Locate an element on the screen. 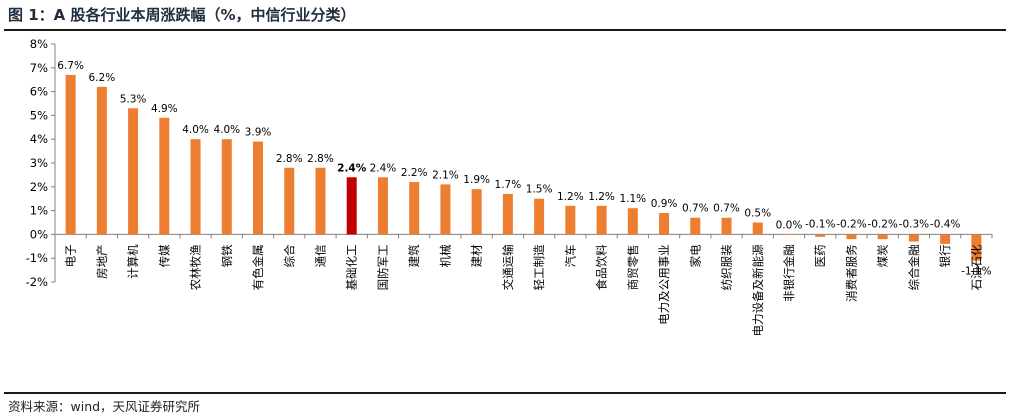  category-label: 综合 is located at coordinates (289, 255).